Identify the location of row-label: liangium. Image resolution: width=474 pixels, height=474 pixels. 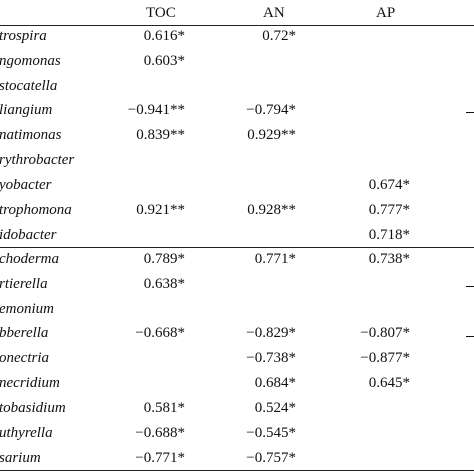
(26, 110).